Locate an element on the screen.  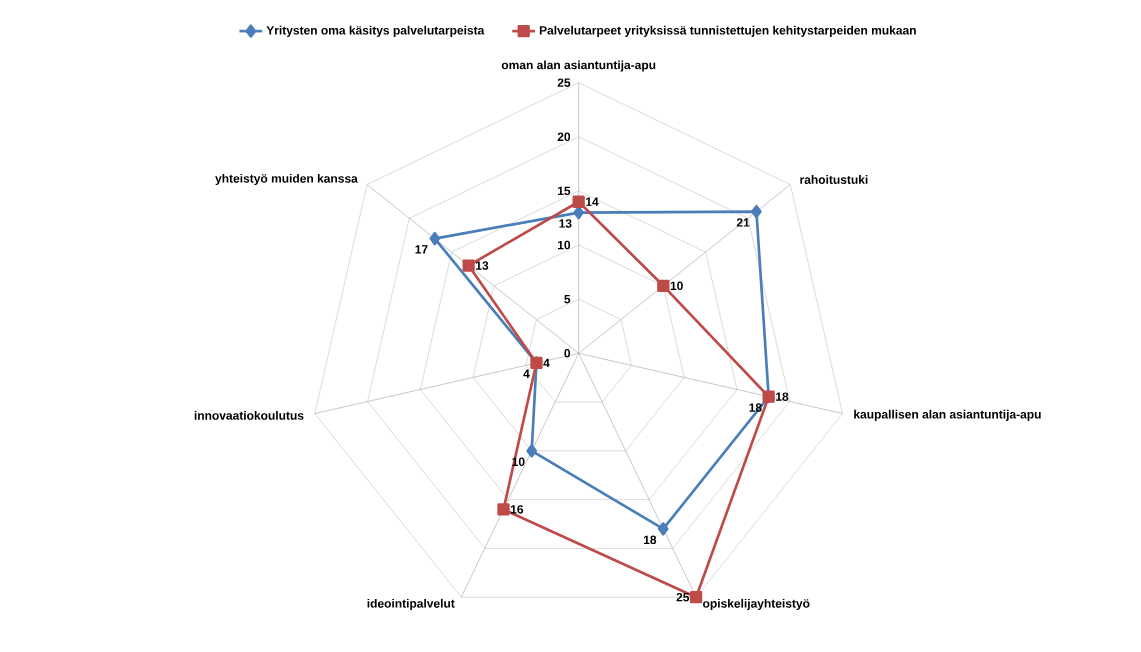
y-tick-label: 0 is located at coordinates (567, 353).